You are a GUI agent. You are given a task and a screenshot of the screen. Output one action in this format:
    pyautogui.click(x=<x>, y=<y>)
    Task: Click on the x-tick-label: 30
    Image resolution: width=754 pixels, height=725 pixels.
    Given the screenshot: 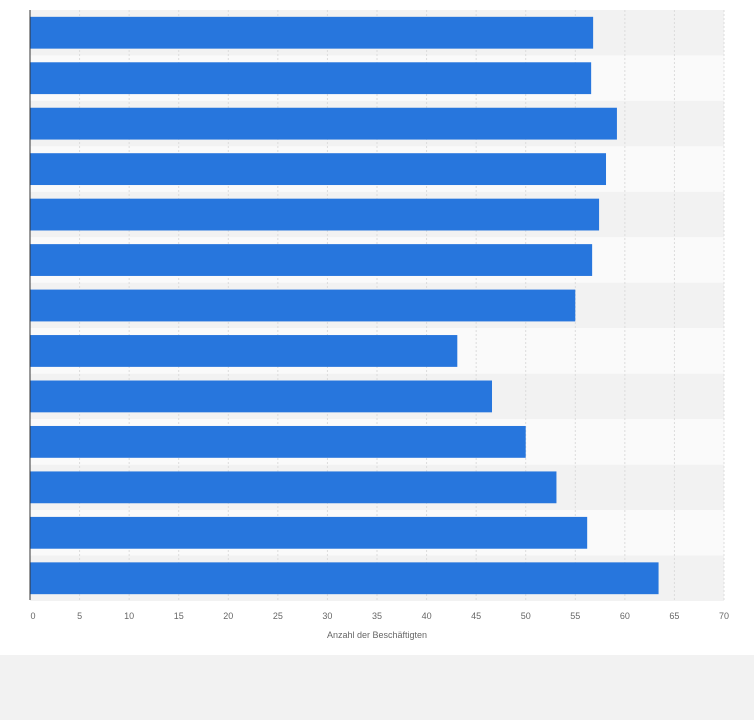 What is the action you would take?
    pyautogui.click(x=327, y=616)
    